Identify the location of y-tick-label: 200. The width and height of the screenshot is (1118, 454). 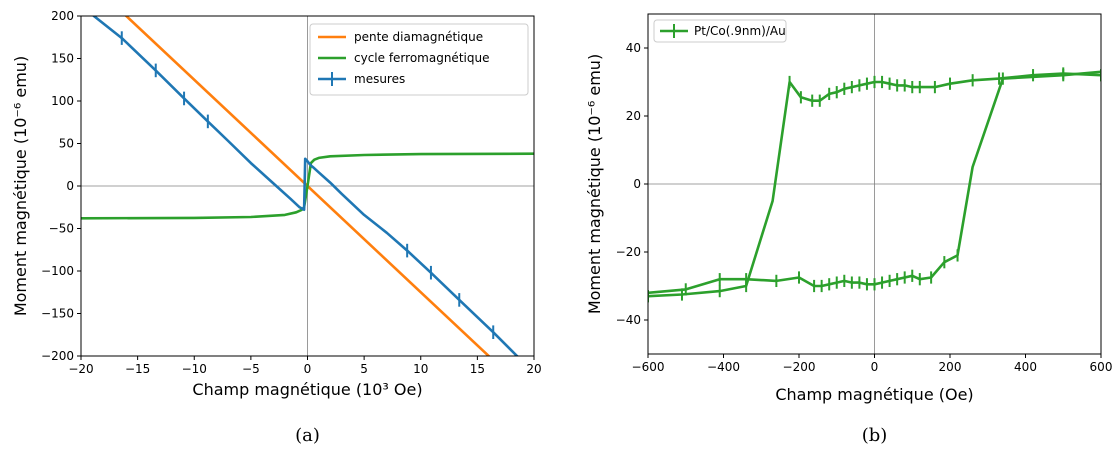
(62, 16).